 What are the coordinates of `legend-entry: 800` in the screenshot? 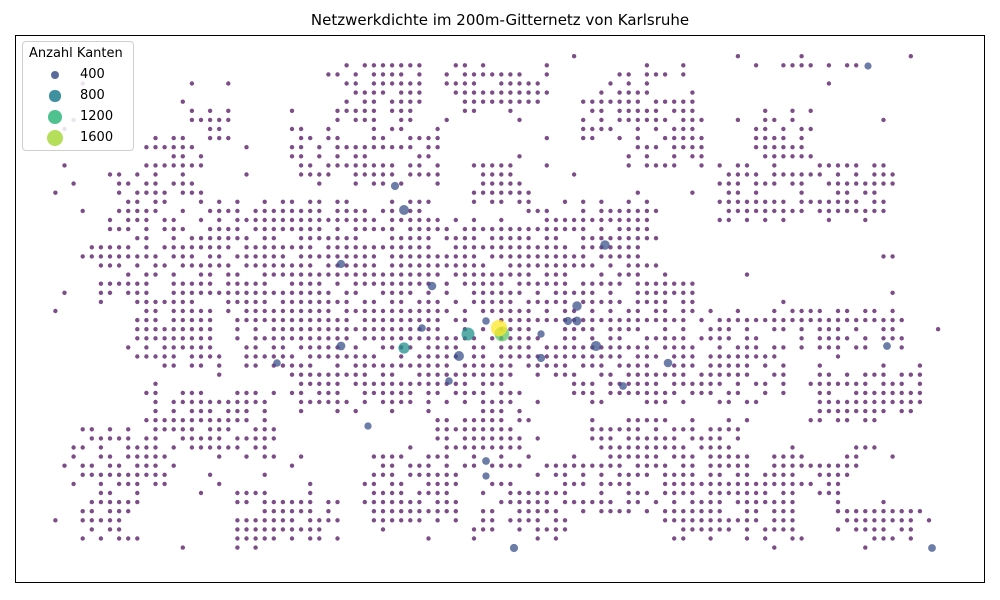 It's located at (78, 96).